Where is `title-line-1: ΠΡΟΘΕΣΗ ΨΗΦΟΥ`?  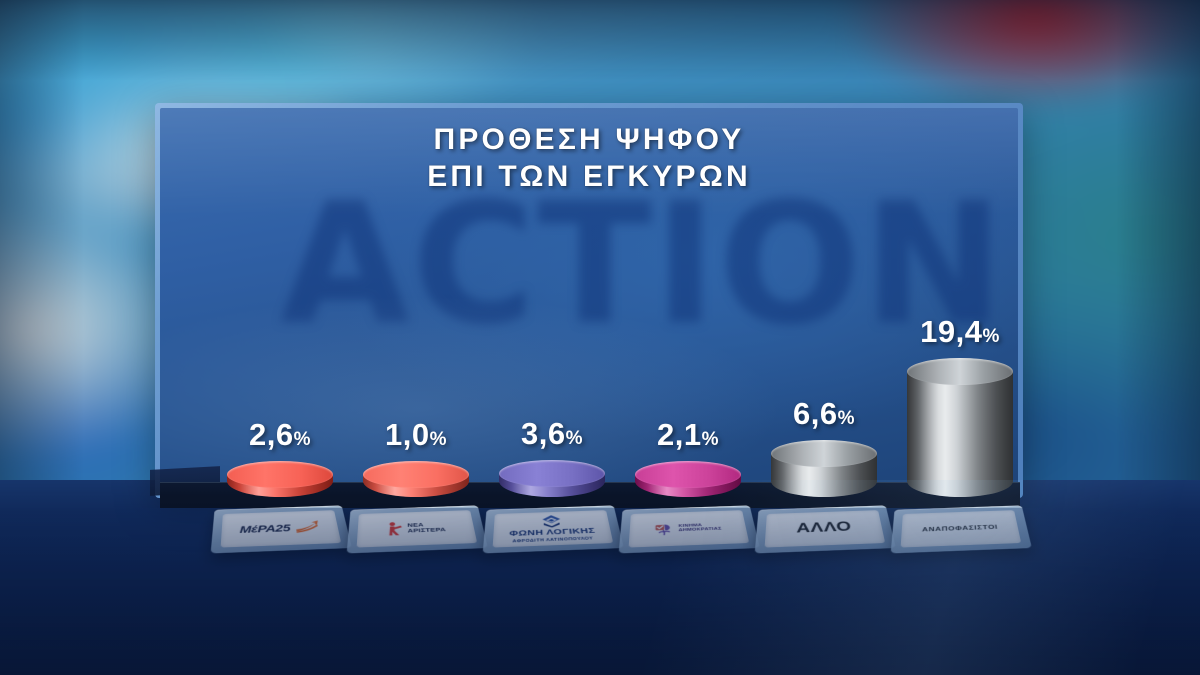
title-line-1: ΠΡΟΘΕΣΗ ΨΗΦΟΥ is located at coordinates (589, 139).